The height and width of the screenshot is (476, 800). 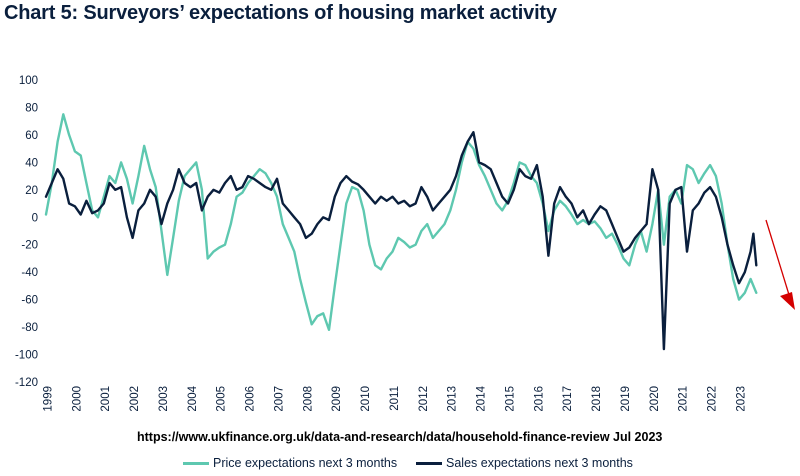 What do you see at coordinates (28, 81) in the screenshot?
I see `y-tick-label: 100` at bounding box center [28, 81].